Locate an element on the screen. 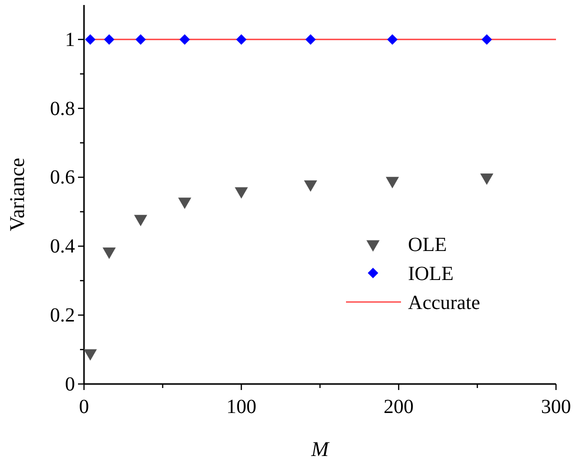  x-tick-label: 0 is located at coordinates (84, 407).